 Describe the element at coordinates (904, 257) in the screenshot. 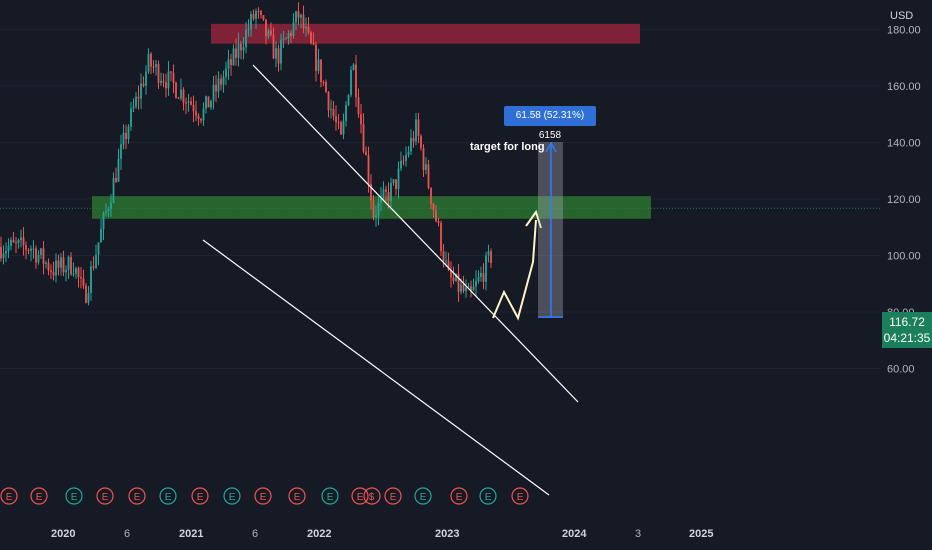

I see `y-tick-label: 100.00` at that location.